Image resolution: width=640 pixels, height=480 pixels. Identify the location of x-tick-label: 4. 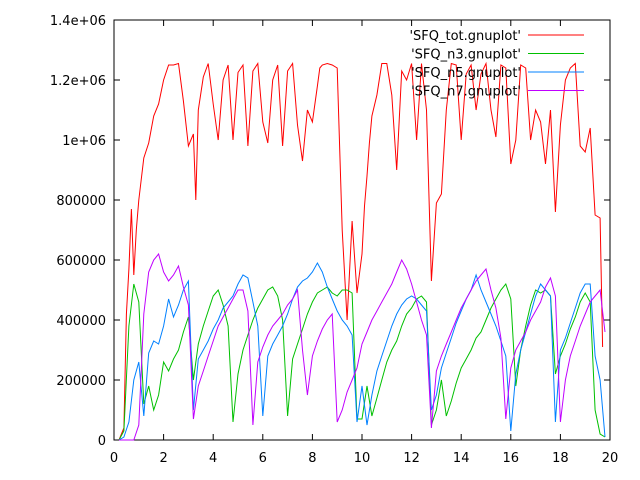
(213, 458).